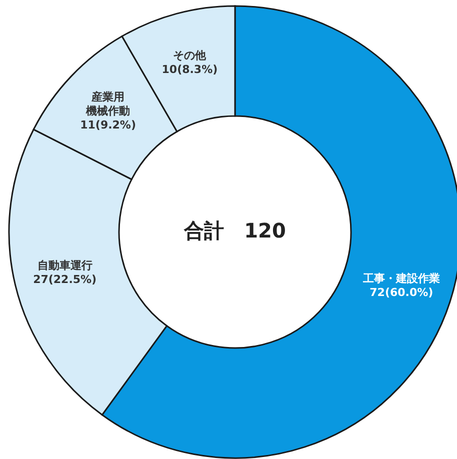  Describe the element at coordinates (234, 230) in the screenshot. I see `text: 合計 120` at that location.